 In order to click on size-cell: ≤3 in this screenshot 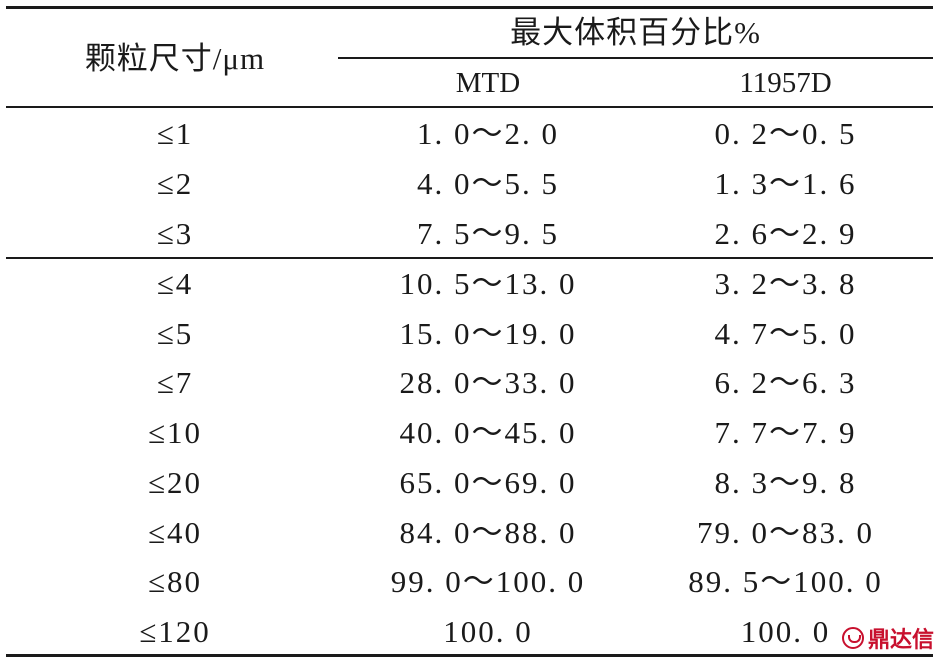, I will do `click(175, 233)`.